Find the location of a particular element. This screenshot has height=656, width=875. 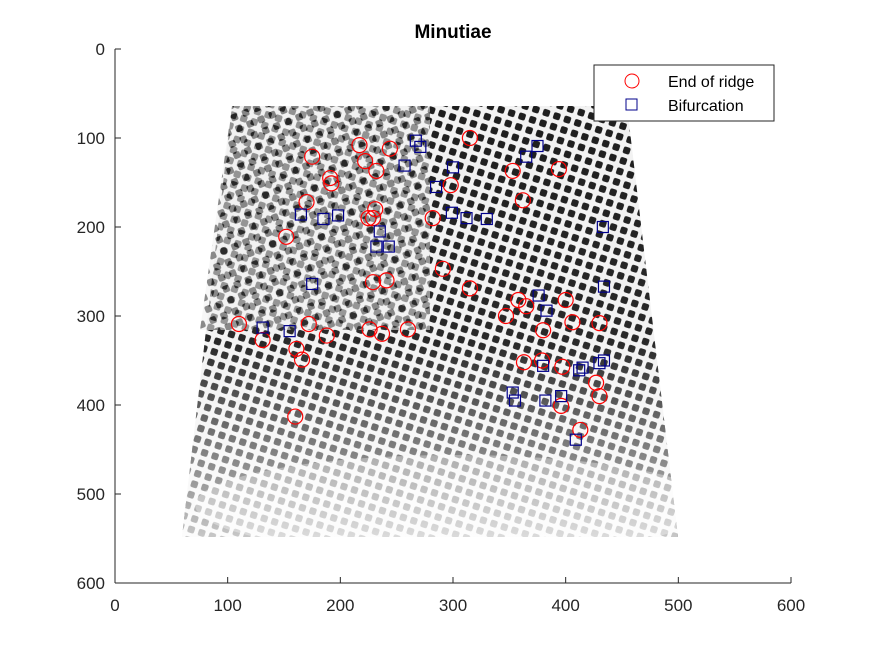

legend-end-of-ridge-marker is located at coordinates (632, 81).